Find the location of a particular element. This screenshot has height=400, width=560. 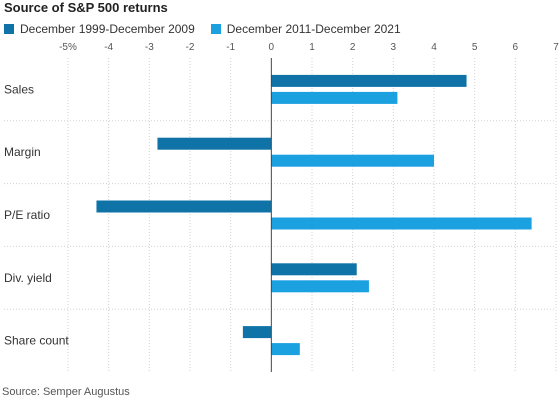

legend-label-series-1: December 1999-December 2009 is located at coordinates (107, 29).